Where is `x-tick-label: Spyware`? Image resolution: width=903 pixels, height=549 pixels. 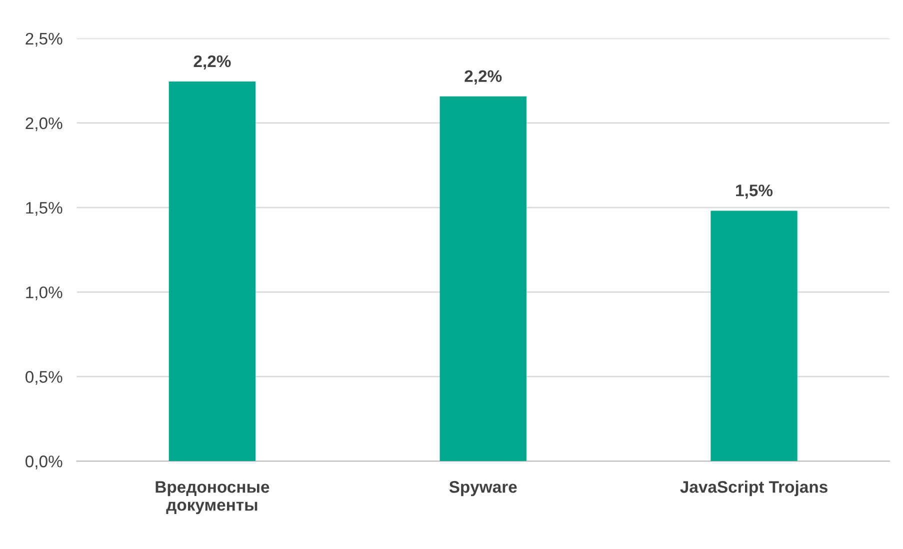 x-tick-label: Spyware is located at coordinates (483, 488).